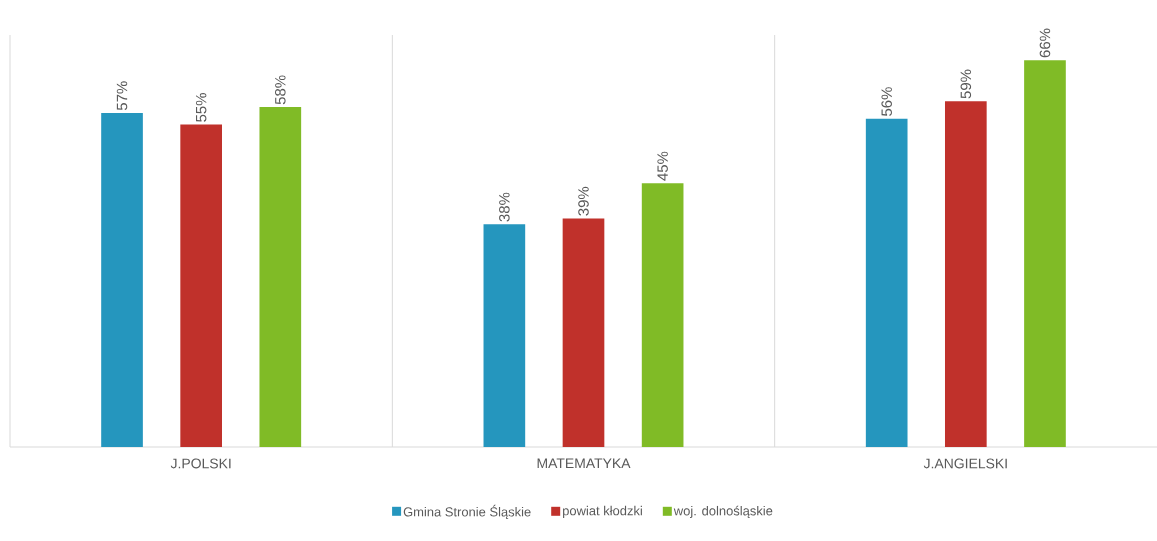  I want to click on data-label: 57%, so click(122, 96).